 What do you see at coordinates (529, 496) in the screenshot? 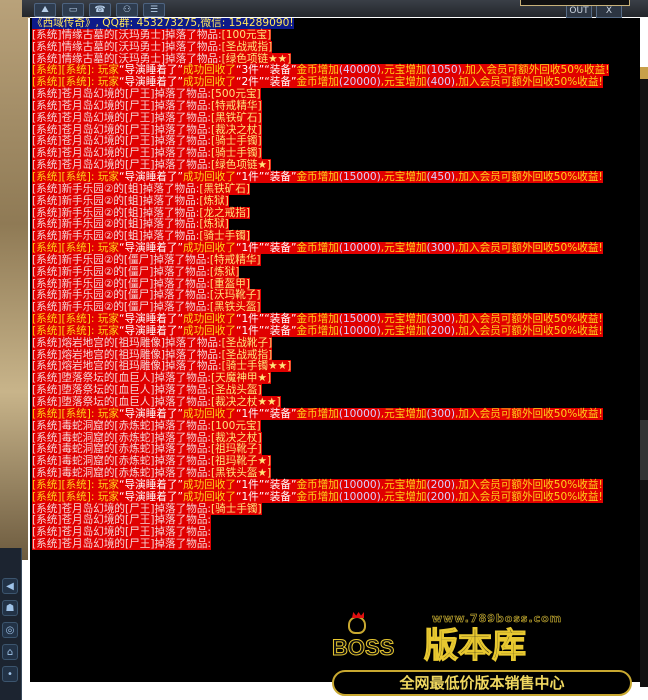
I see `recycle-segment: ,加入会员可额外回收50%收益!` at bounding box center [529, 496].